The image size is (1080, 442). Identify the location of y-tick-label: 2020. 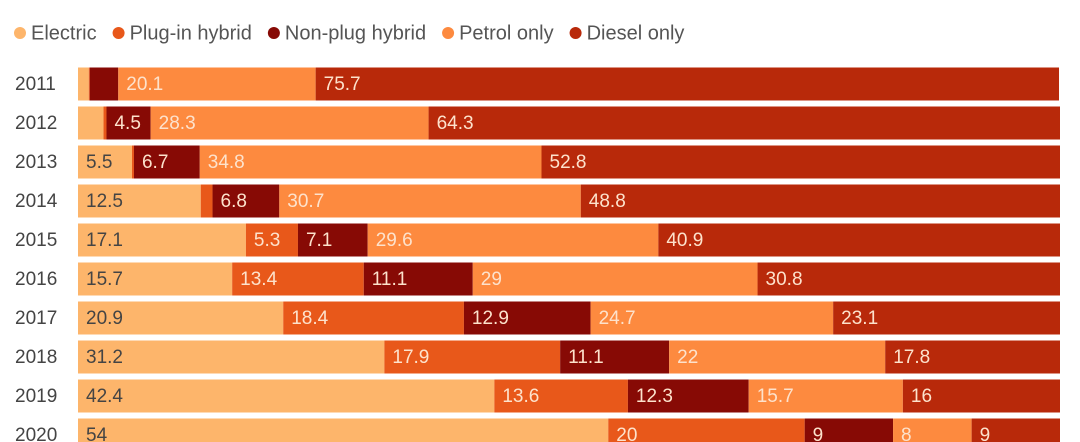
(36, 433).